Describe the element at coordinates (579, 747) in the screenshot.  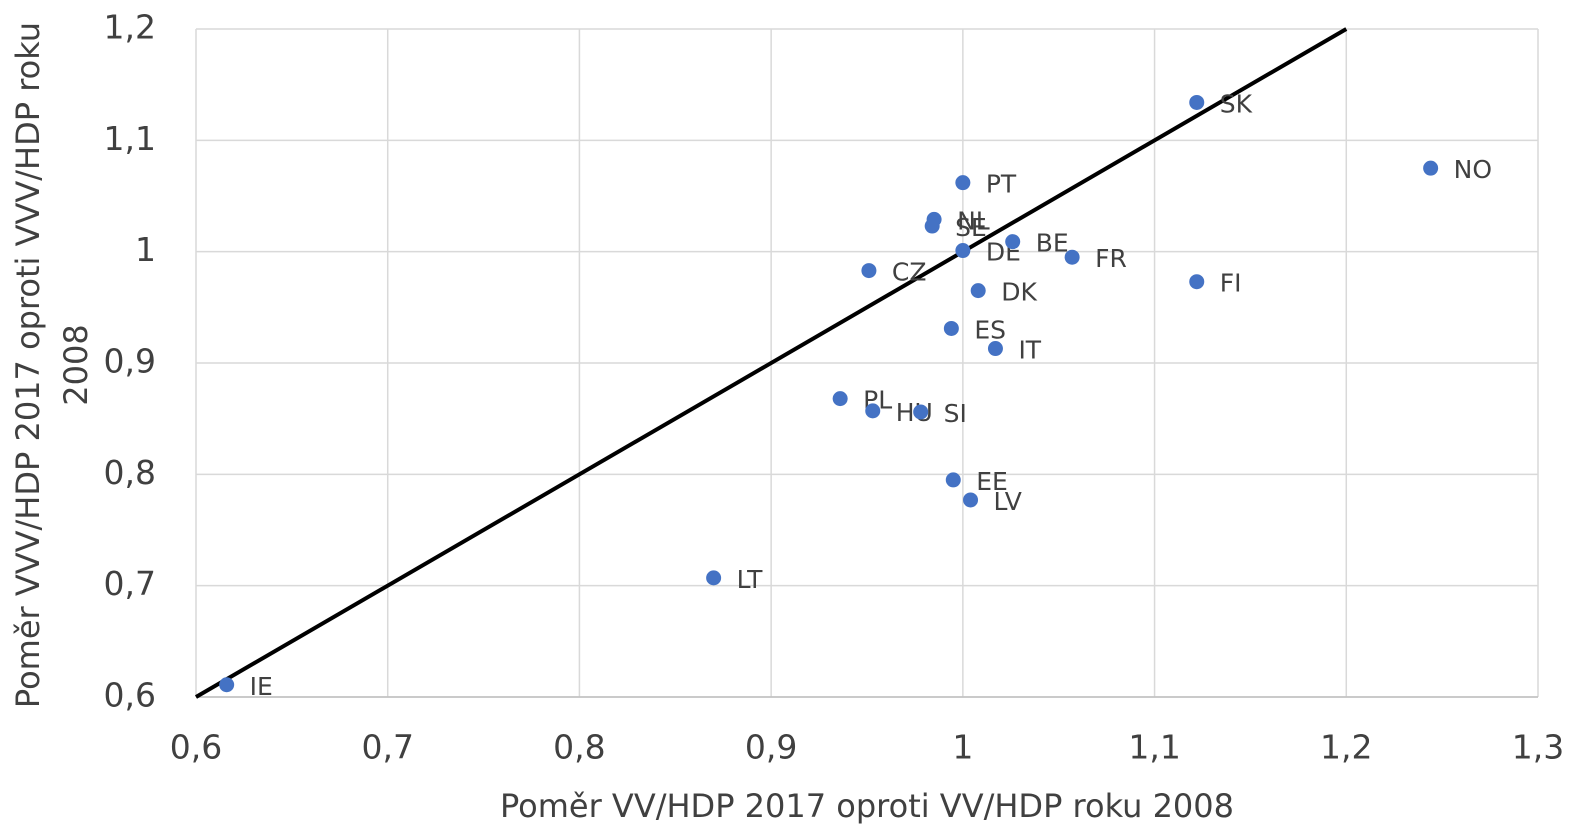
I see `x-tick-label: 0,8` at that location.